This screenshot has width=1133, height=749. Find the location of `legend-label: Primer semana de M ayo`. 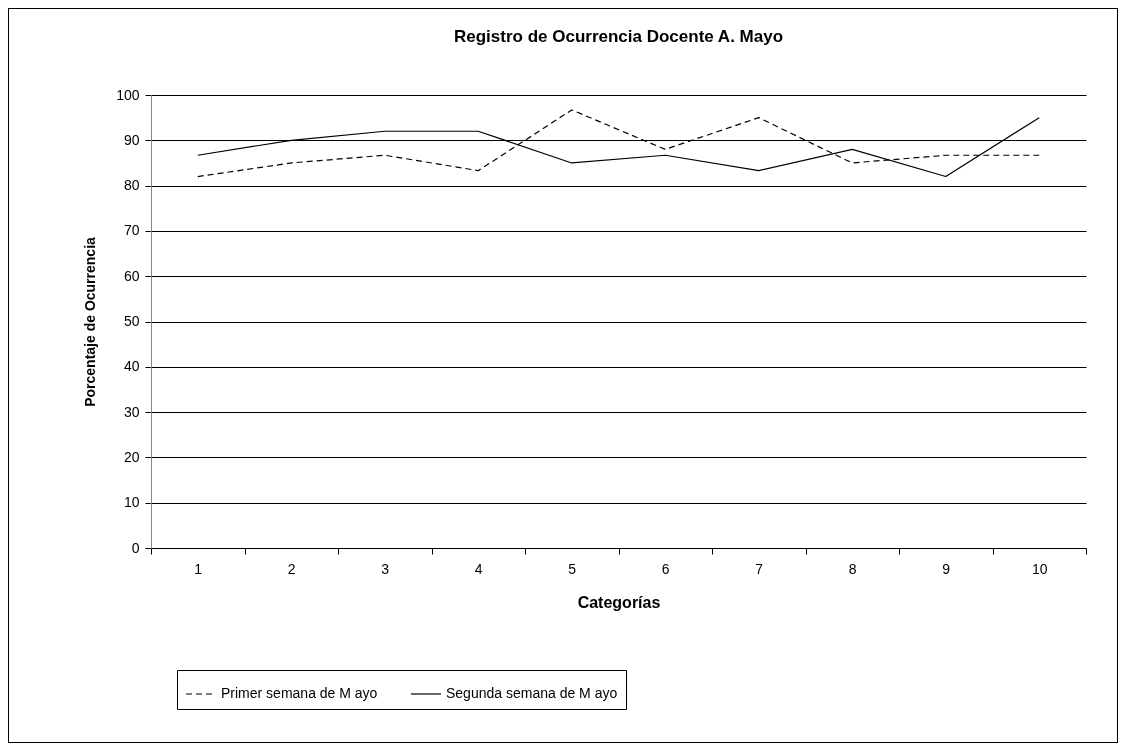

legend-label: Primer semana de M ayo is located at coordinates (299, 693).